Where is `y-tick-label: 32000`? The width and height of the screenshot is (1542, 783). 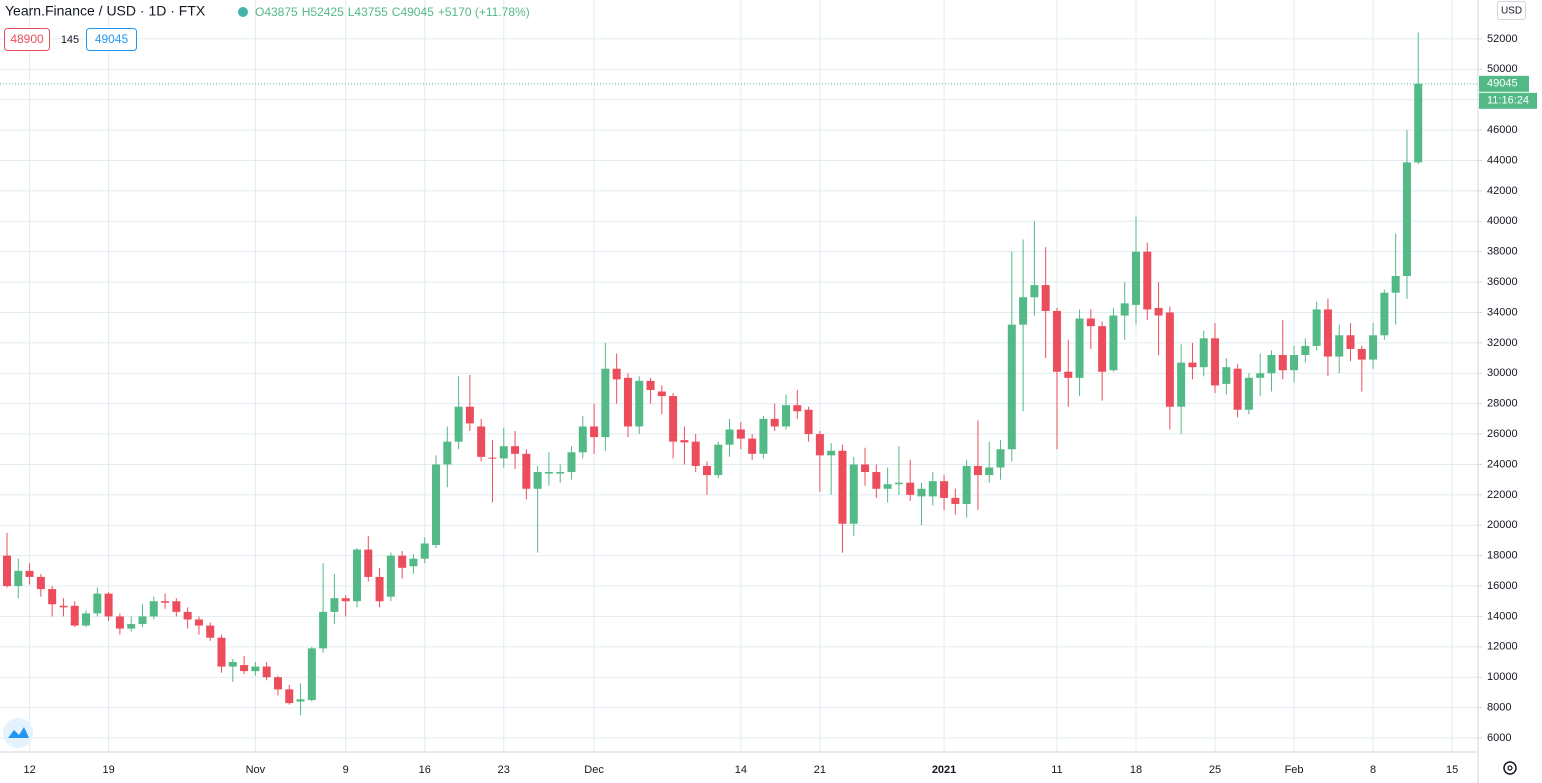 y-tick-label: 32000 is located at coordinates (1502, 343).